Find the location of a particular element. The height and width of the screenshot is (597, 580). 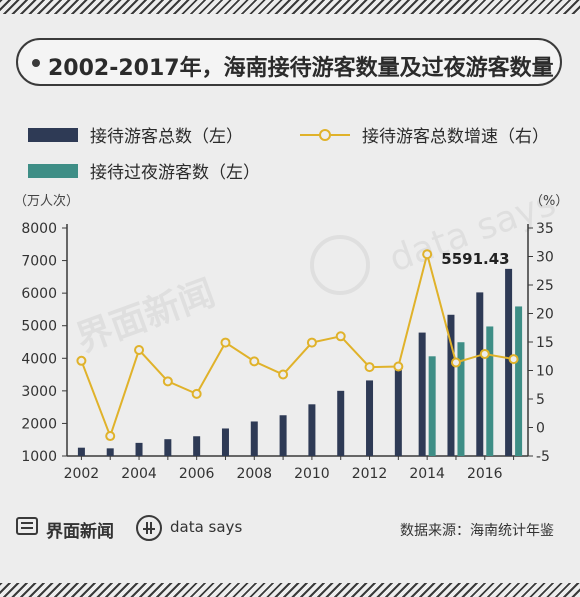

value-annotation: 5591.43 is located at coordinates (475, 259).